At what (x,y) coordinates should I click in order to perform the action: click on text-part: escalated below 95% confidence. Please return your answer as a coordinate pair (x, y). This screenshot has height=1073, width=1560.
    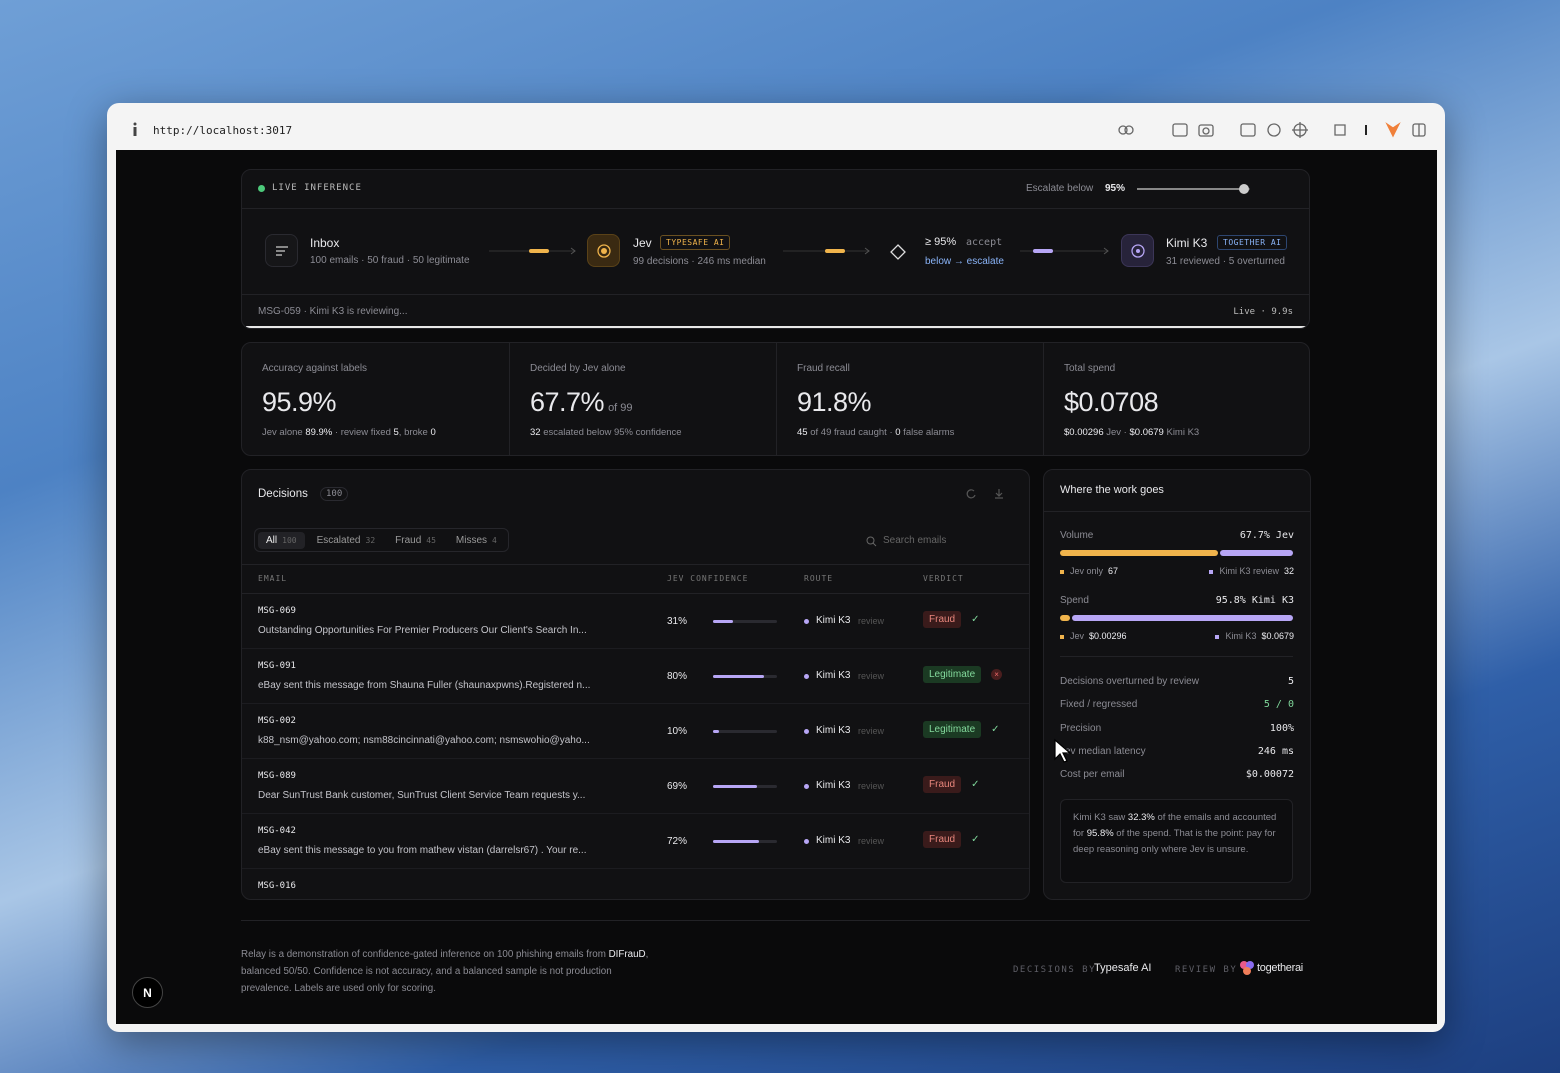
    Looking at the image, I should click on (611, 432).